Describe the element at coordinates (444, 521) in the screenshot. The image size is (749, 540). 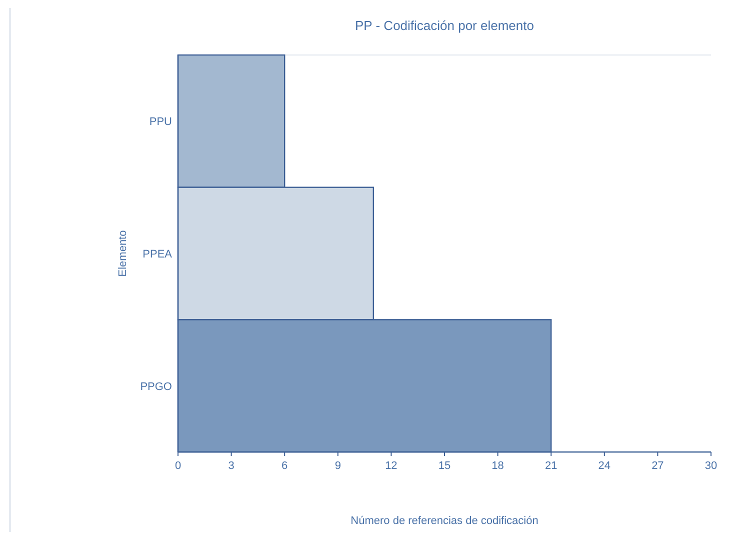
I see `x-axis-title: Número de referencias de codificación` at that location.